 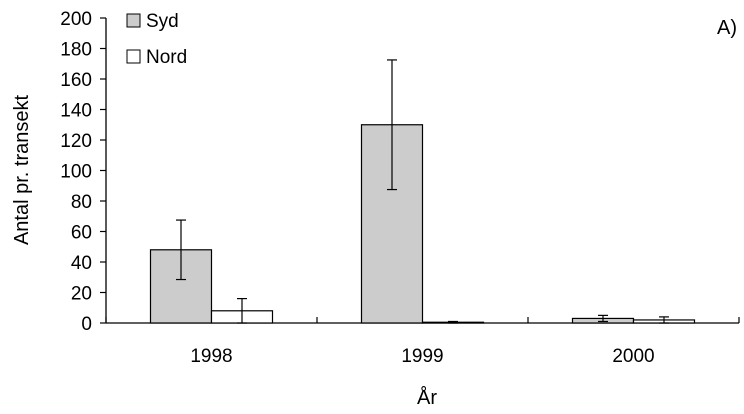 I want to click on legend-swatch-syd, so click(x=133, y=20).